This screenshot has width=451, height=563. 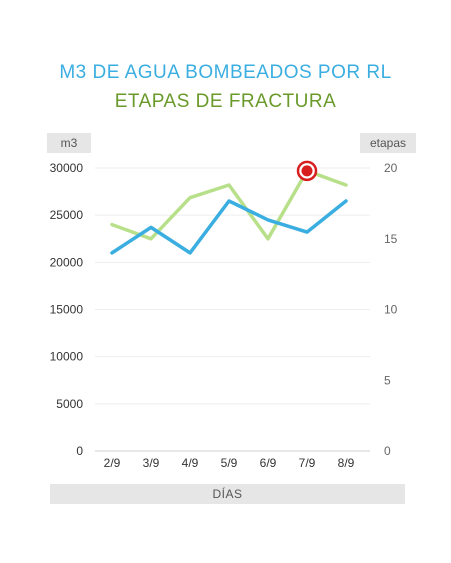 What do you see at coordinates (225, 72) in the screenshot?
I see `chart-title: M3 DE AGUA BOMBEADOS POR RL` at bounding box center [225, 72].